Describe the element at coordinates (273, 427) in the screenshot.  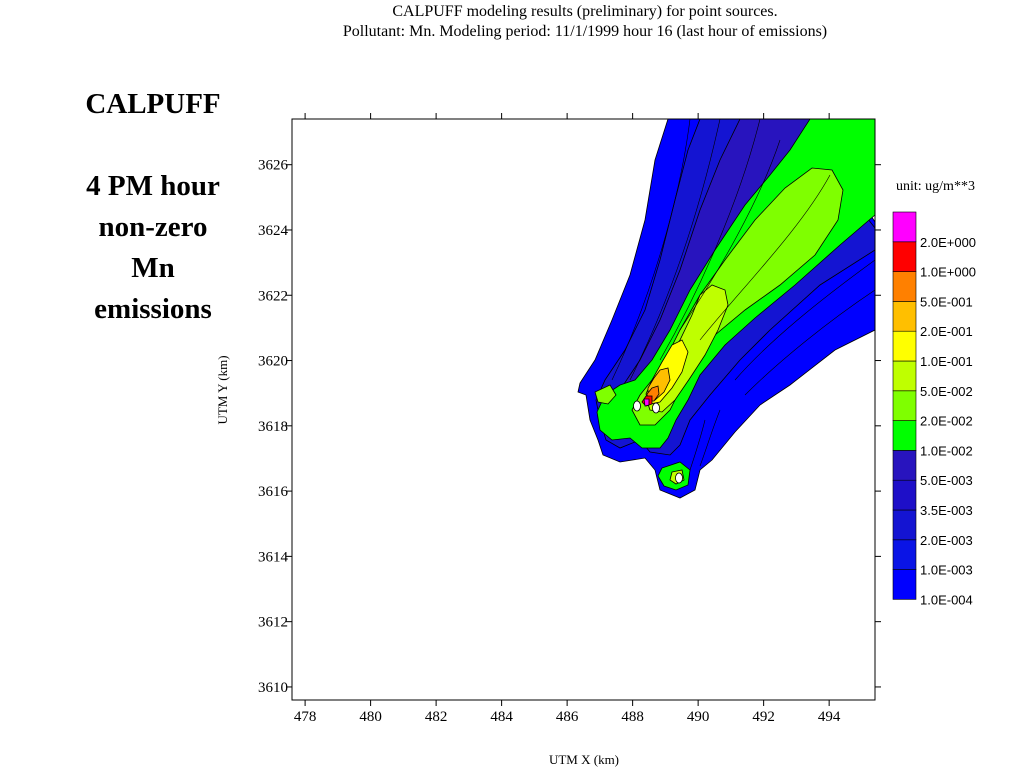
I see `y-tick-label: 3618` at that location.